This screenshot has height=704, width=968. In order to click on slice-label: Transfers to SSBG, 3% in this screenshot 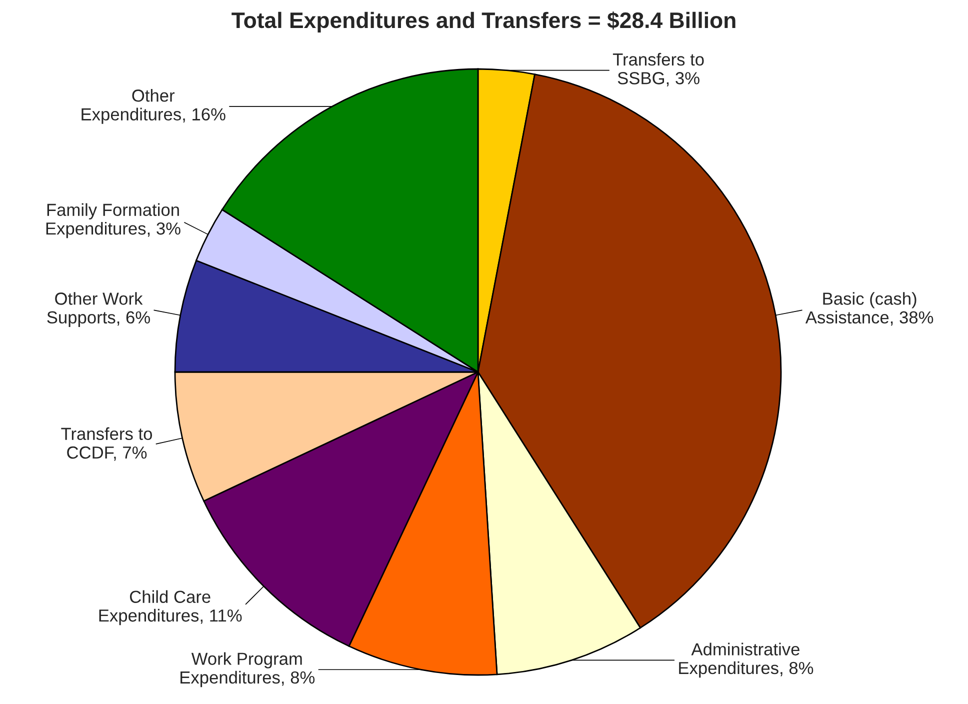, I will do `click(658, 69)`.